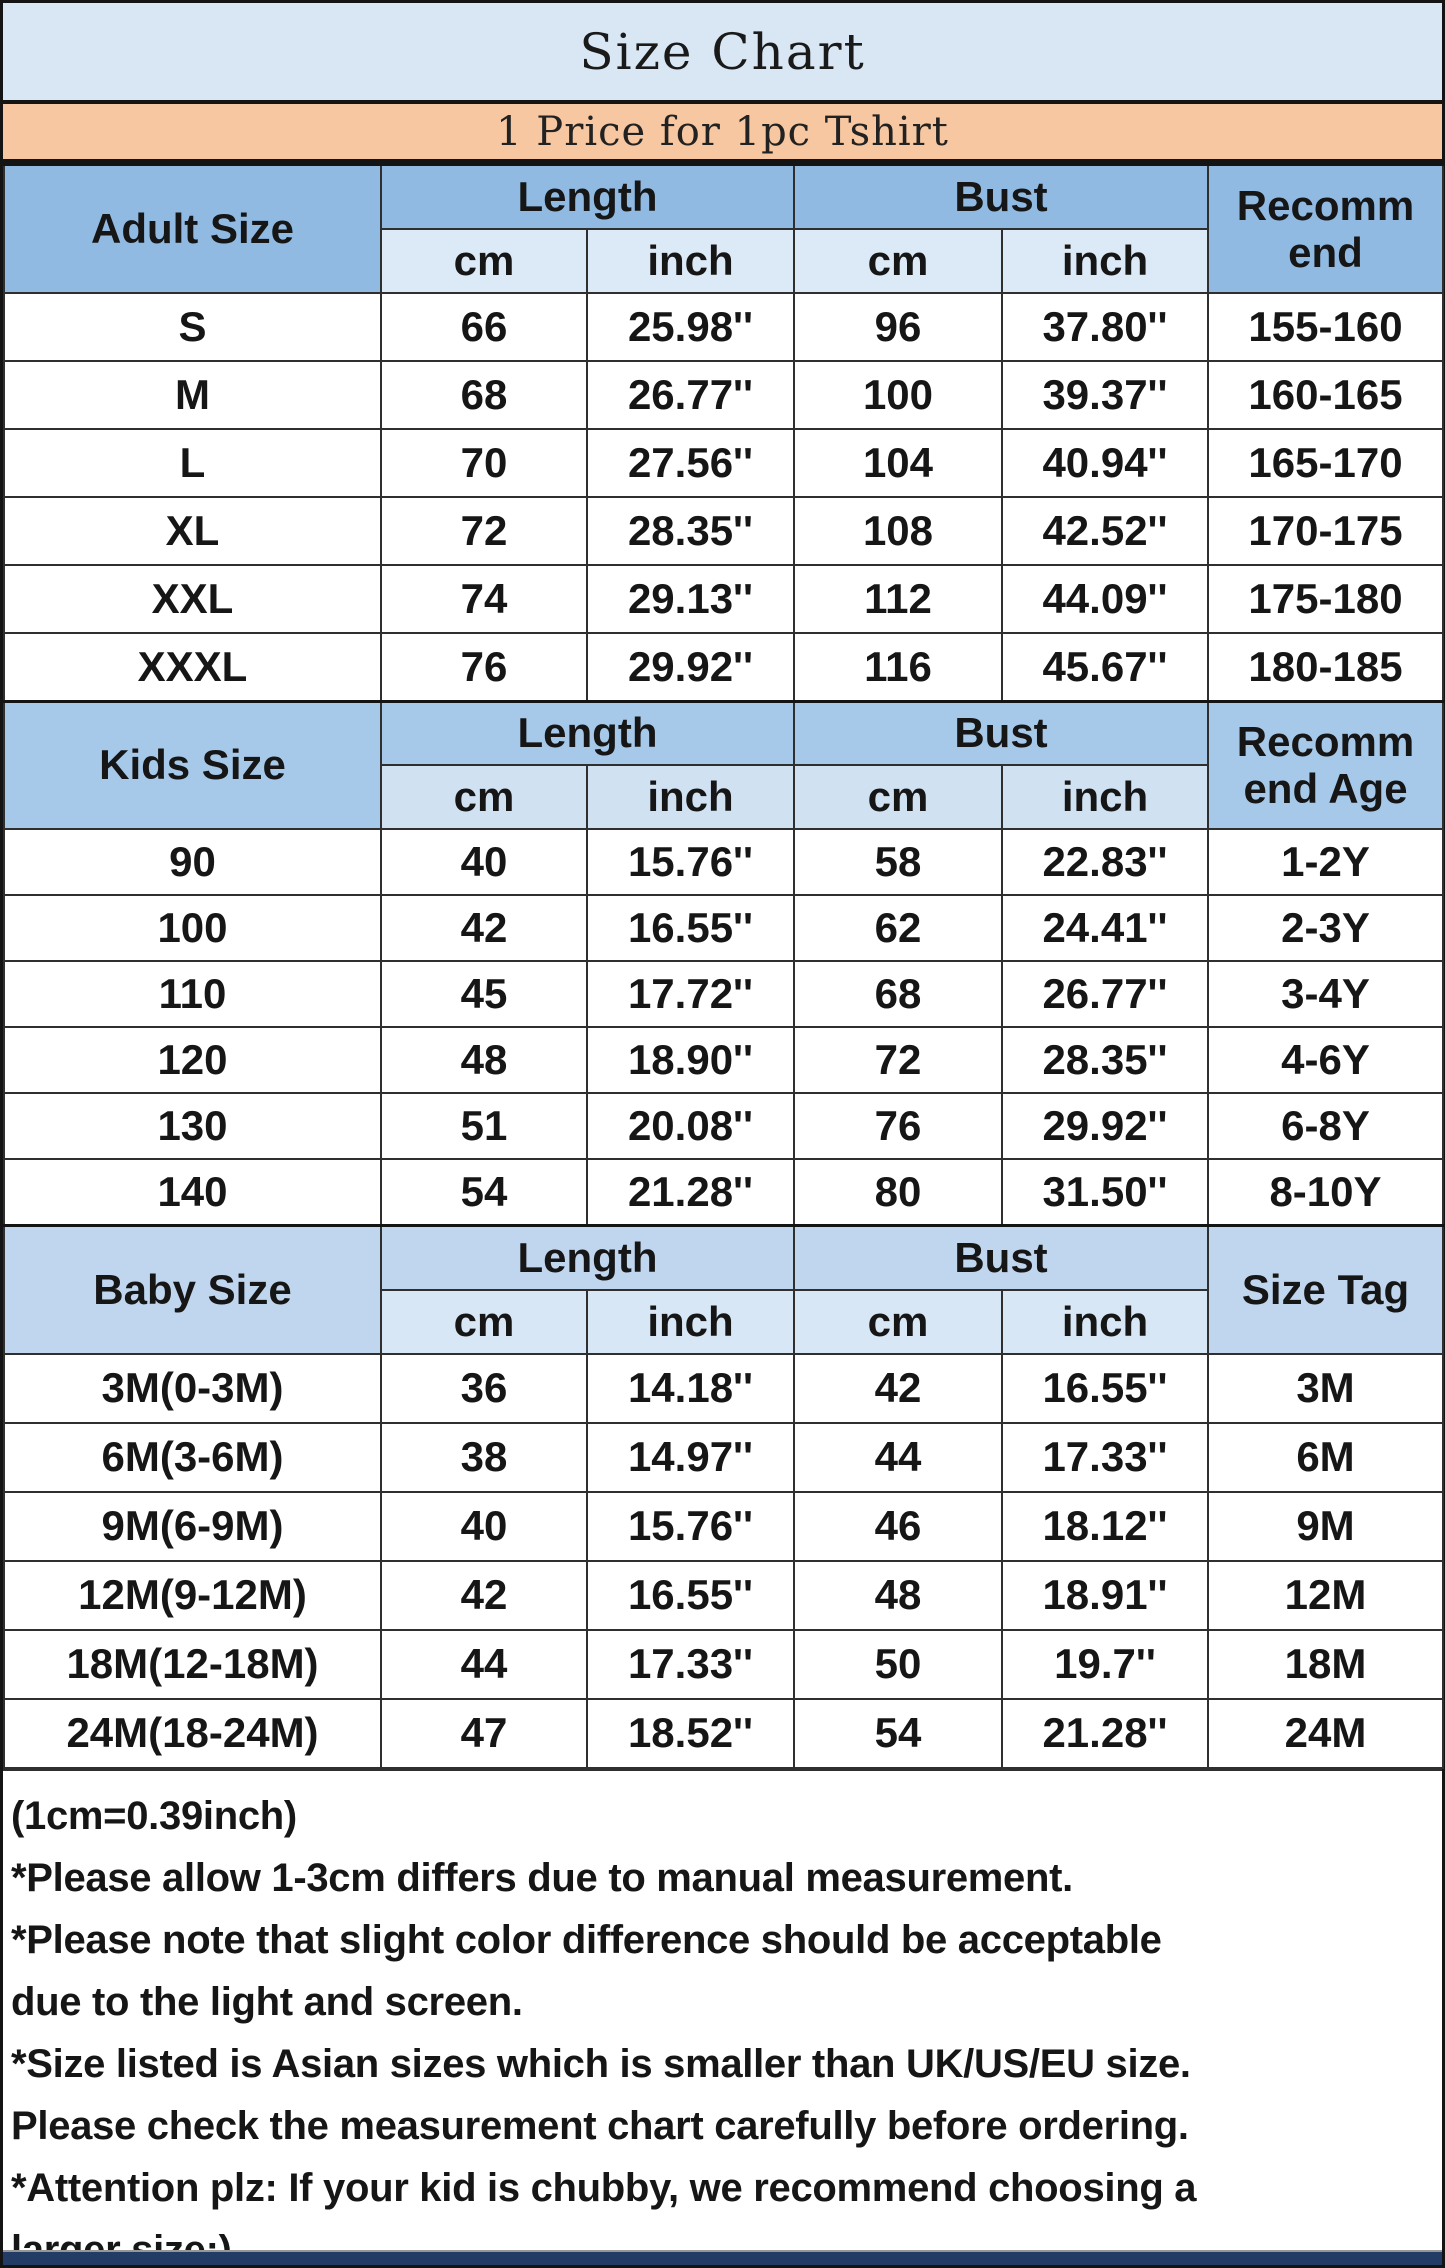 The width and height of the screenshot is (1445, 2268). I want to click on table-row: 130 51 20.08'' 76 29.92'' 6-8Y, so click(723, 1126).